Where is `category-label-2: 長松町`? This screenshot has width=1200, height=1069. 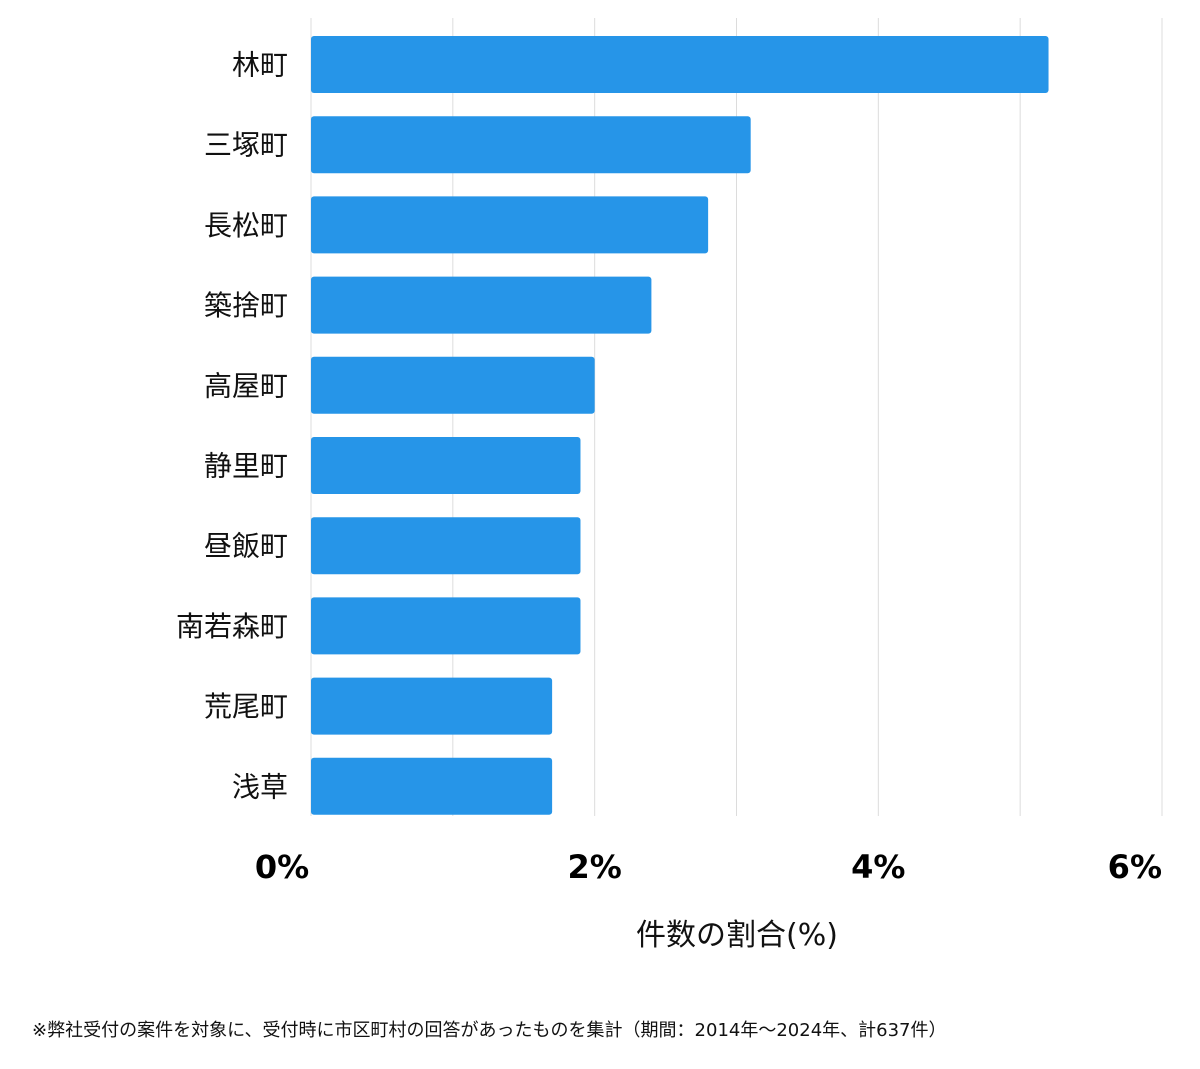
category-label-2: 長松町 is located at coordinates (246, 225).